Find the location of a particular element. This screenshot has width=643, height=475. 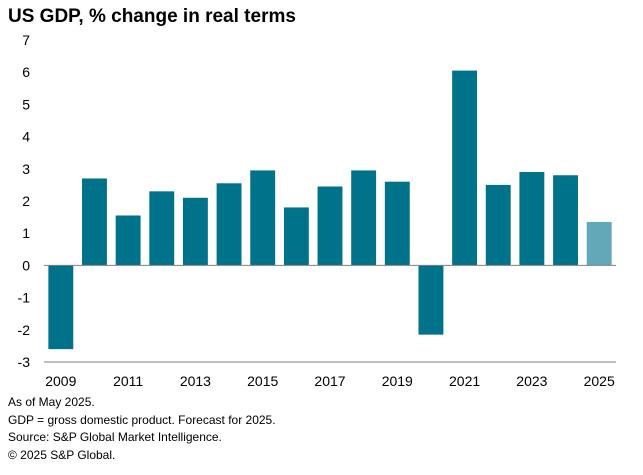

bar-2023 is located at coordinates (532, 219).